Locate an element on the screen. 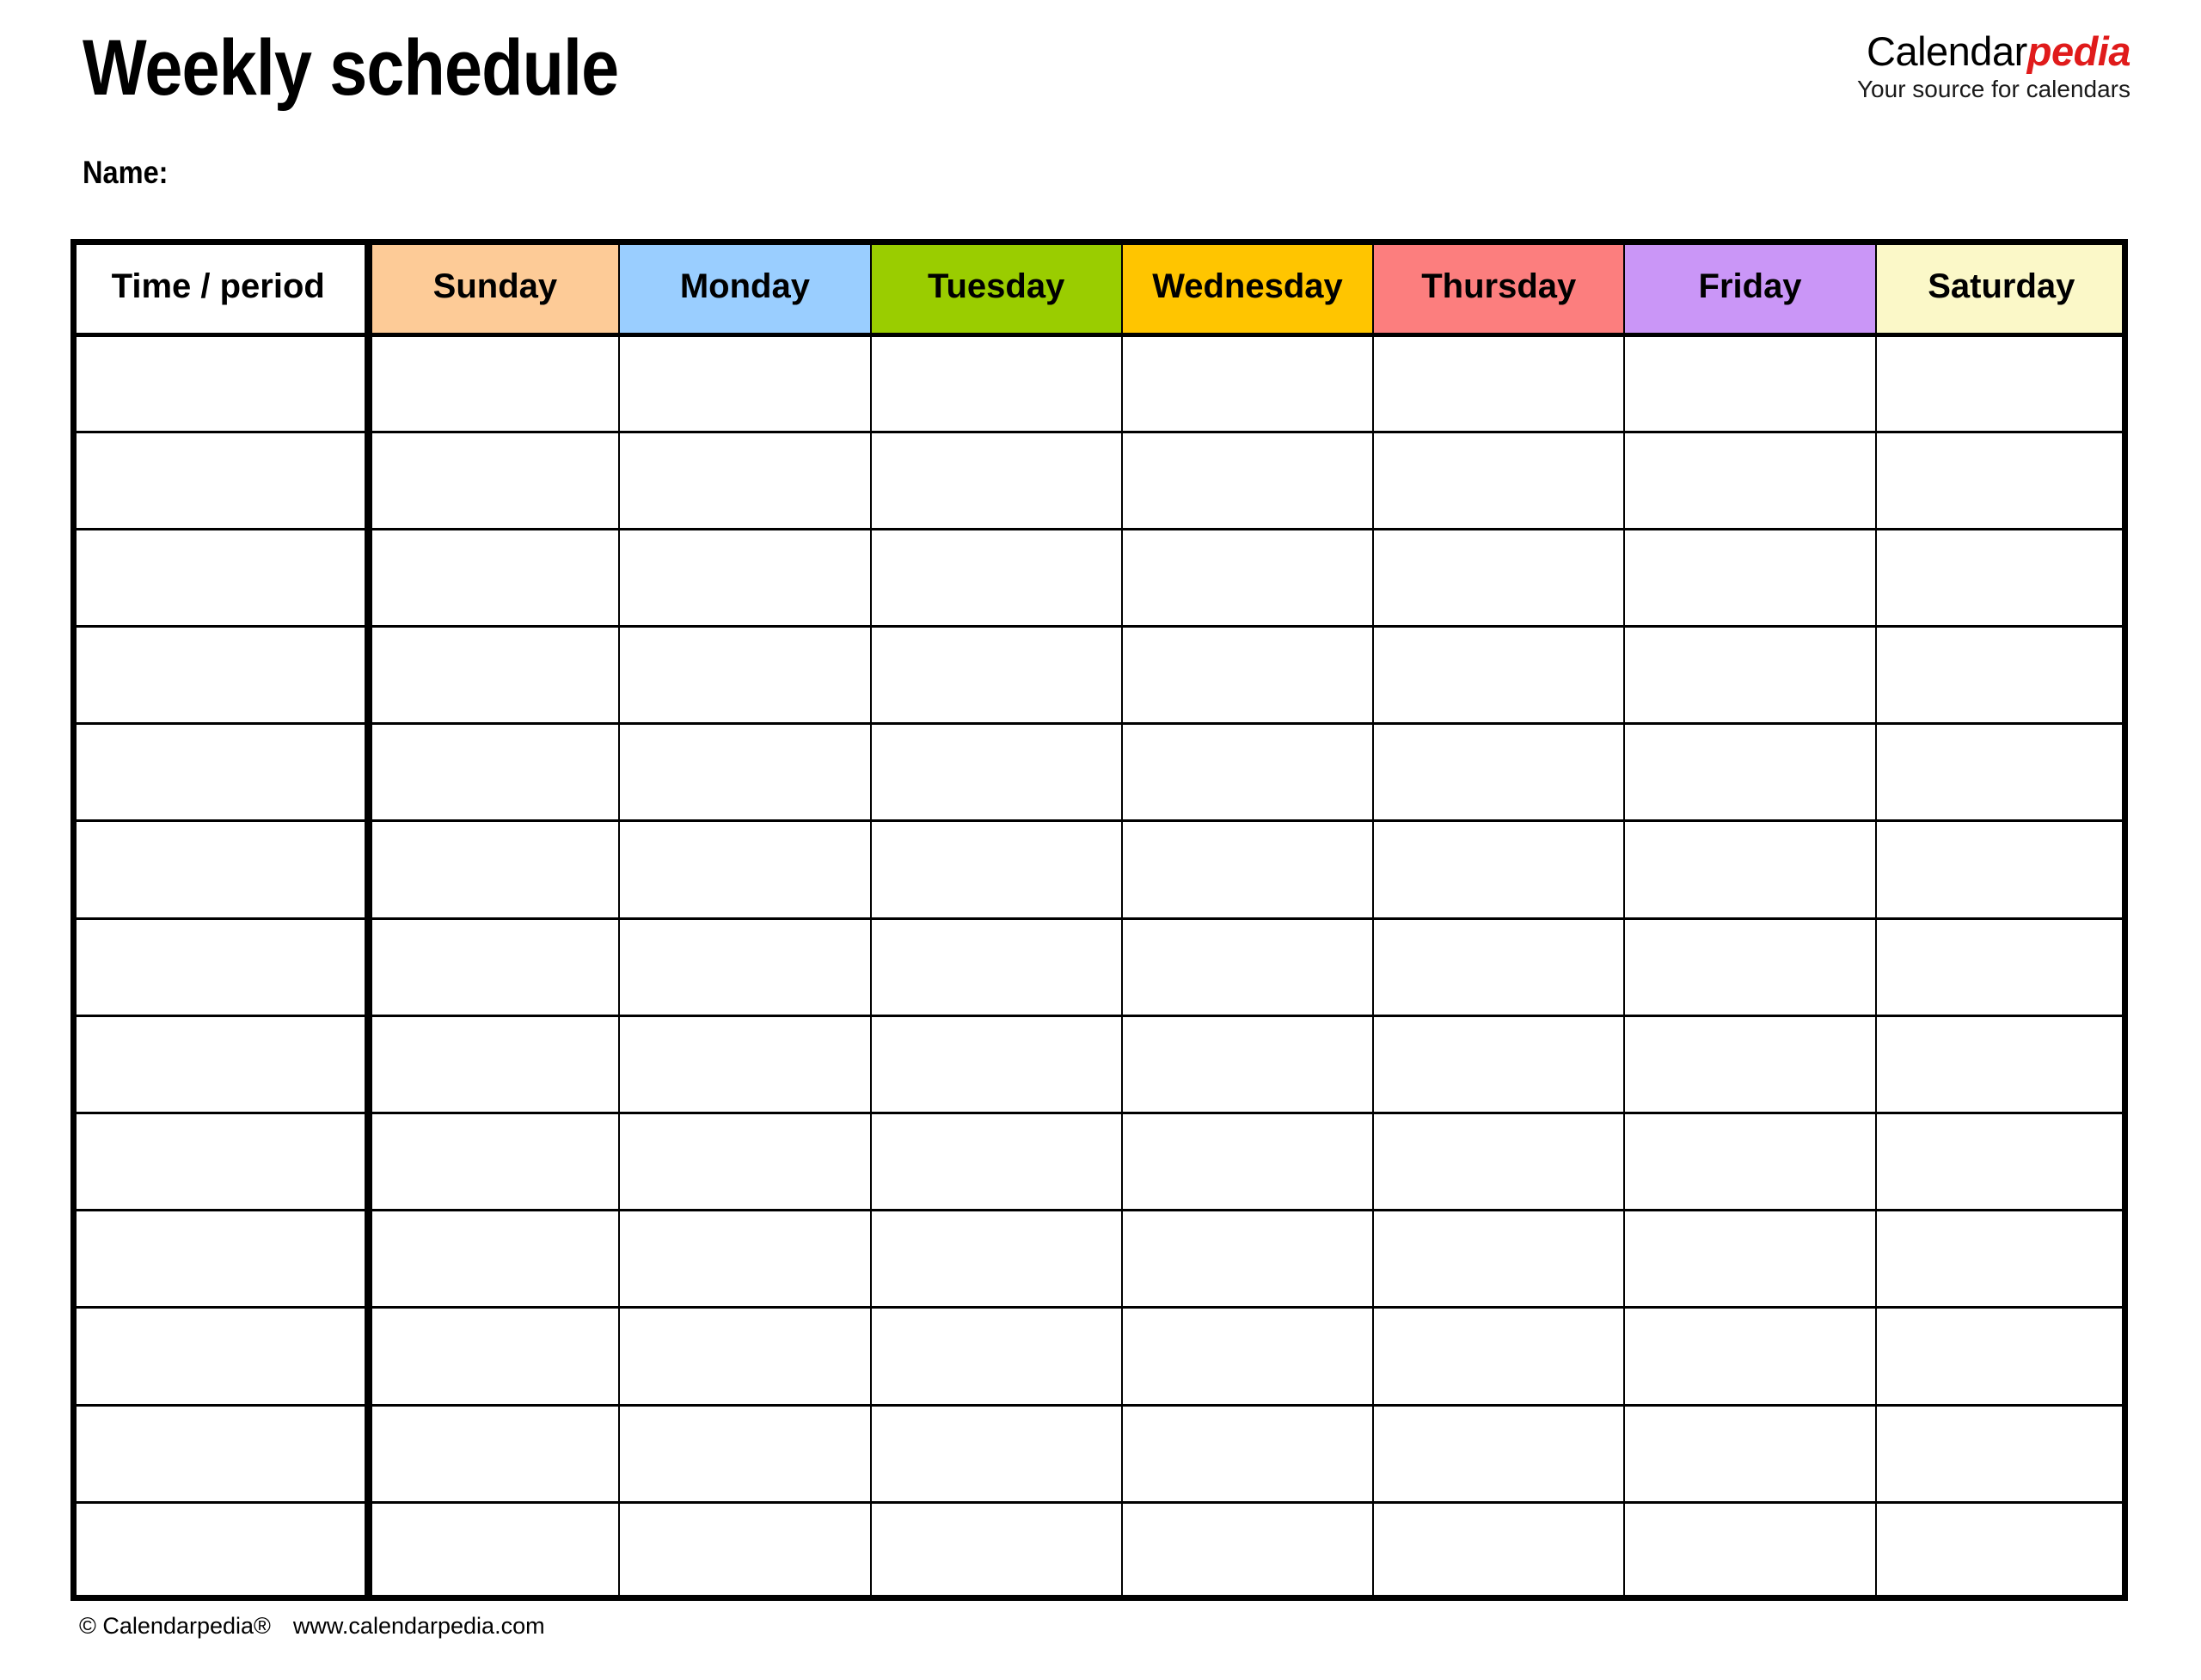 The width and height of the screenshot is (2201, 1680). footer-website: www.calendarpedia.com is located at coordinates (418, 1626).